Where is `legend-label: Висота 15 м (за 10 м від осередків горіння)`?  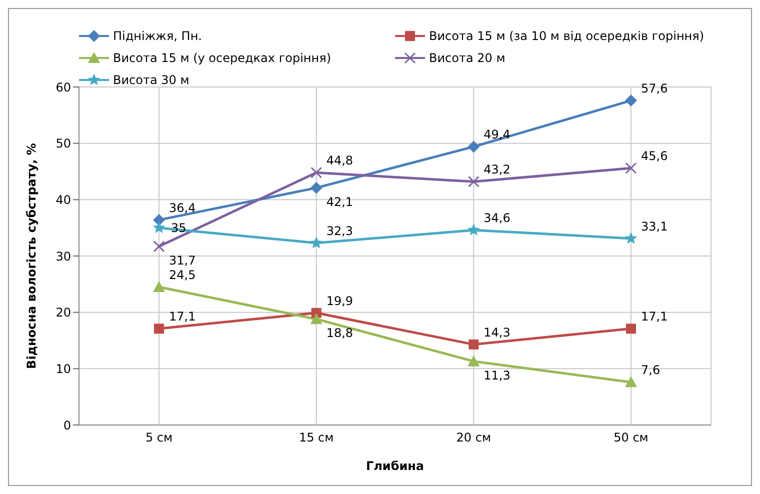
legend-label: Висота 15 м (за 10 м від осередків горіння) is located at coordinates (566, 36).